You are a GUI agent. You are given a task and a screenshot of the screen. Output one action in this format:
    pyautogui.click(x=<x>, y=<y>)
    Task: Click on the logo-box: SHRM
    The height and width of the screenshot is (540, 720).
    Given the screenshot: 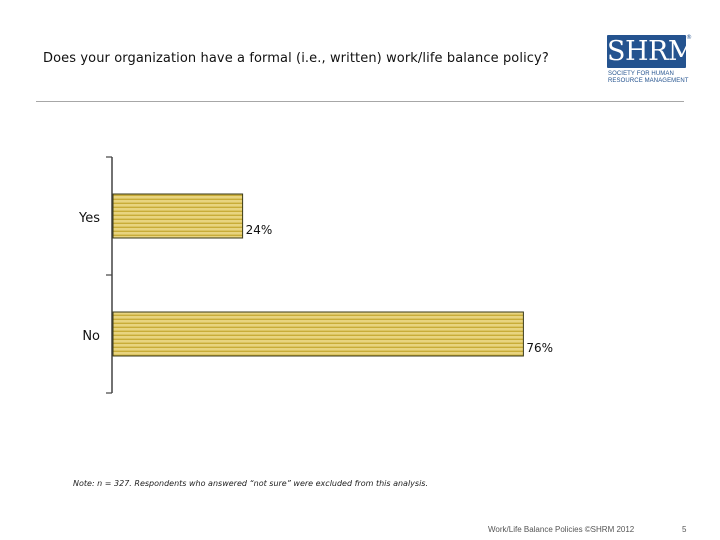 What is the action you would take?
    pyautogui.click(x=651, y=51)
    